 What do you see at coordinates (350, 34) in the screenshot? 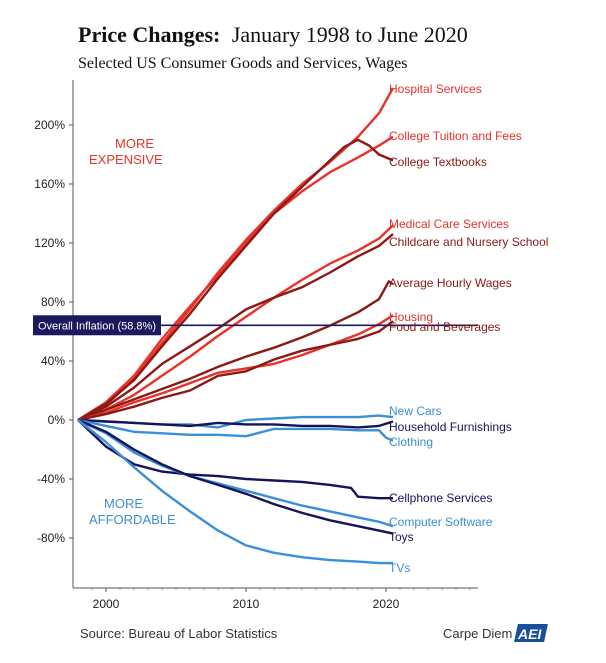
I see `chart-title-rest: January 1998 to June 2020` at bounding box center [350, 34].